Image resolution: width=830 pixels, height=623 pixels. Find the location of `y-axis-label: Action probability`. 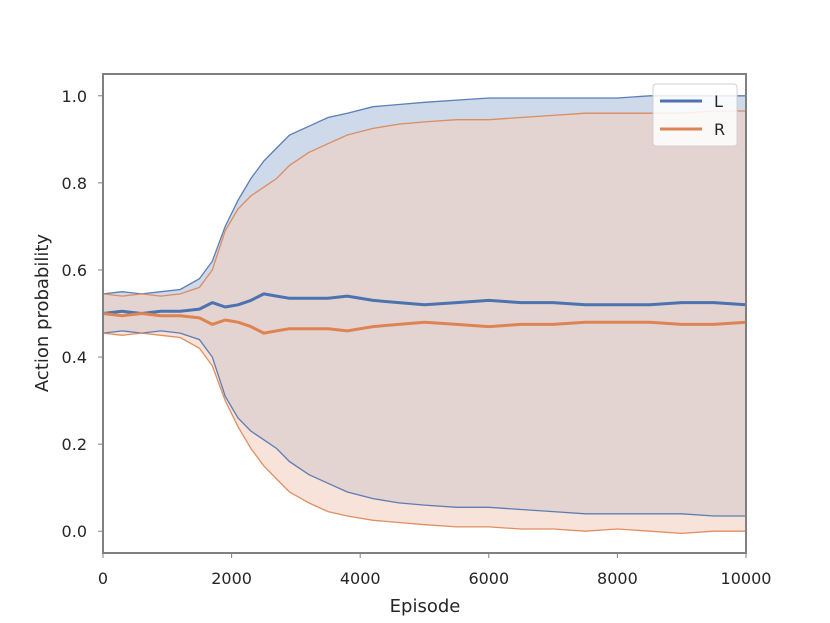

y-axis-label: Action probability is located at coordinates (42, 313).